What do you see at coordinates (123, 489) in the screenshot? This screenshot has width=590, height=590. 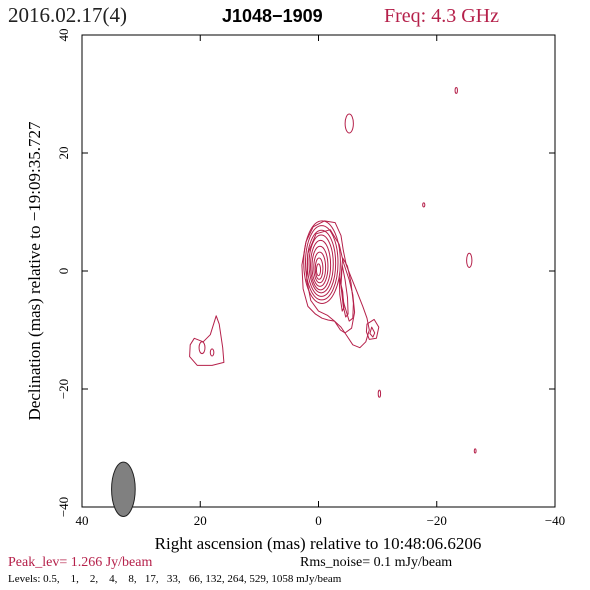 I see `beam-ellipse` at bounding box center [123, 489].